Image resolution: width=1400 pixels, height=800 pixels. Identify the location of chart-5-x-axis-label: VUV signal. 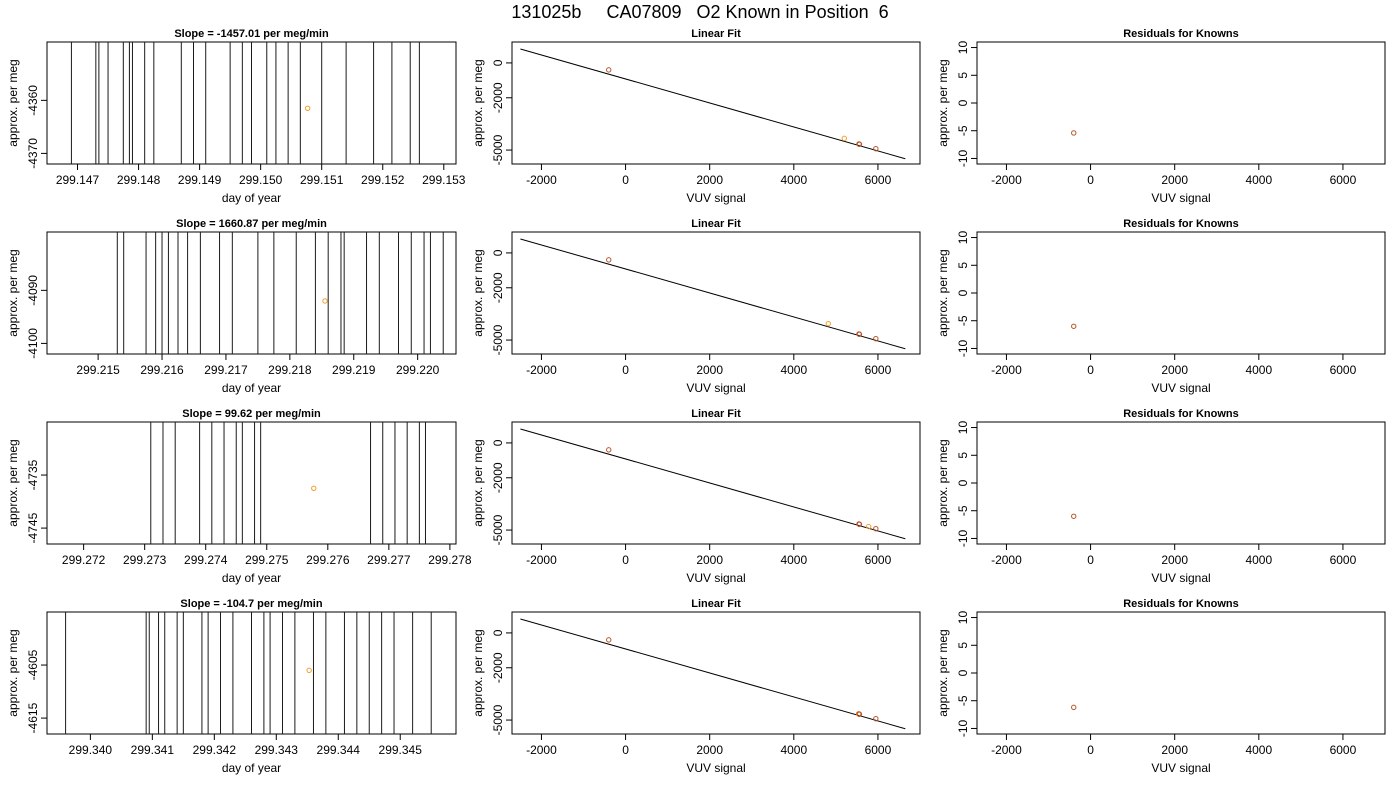
(715, 388).